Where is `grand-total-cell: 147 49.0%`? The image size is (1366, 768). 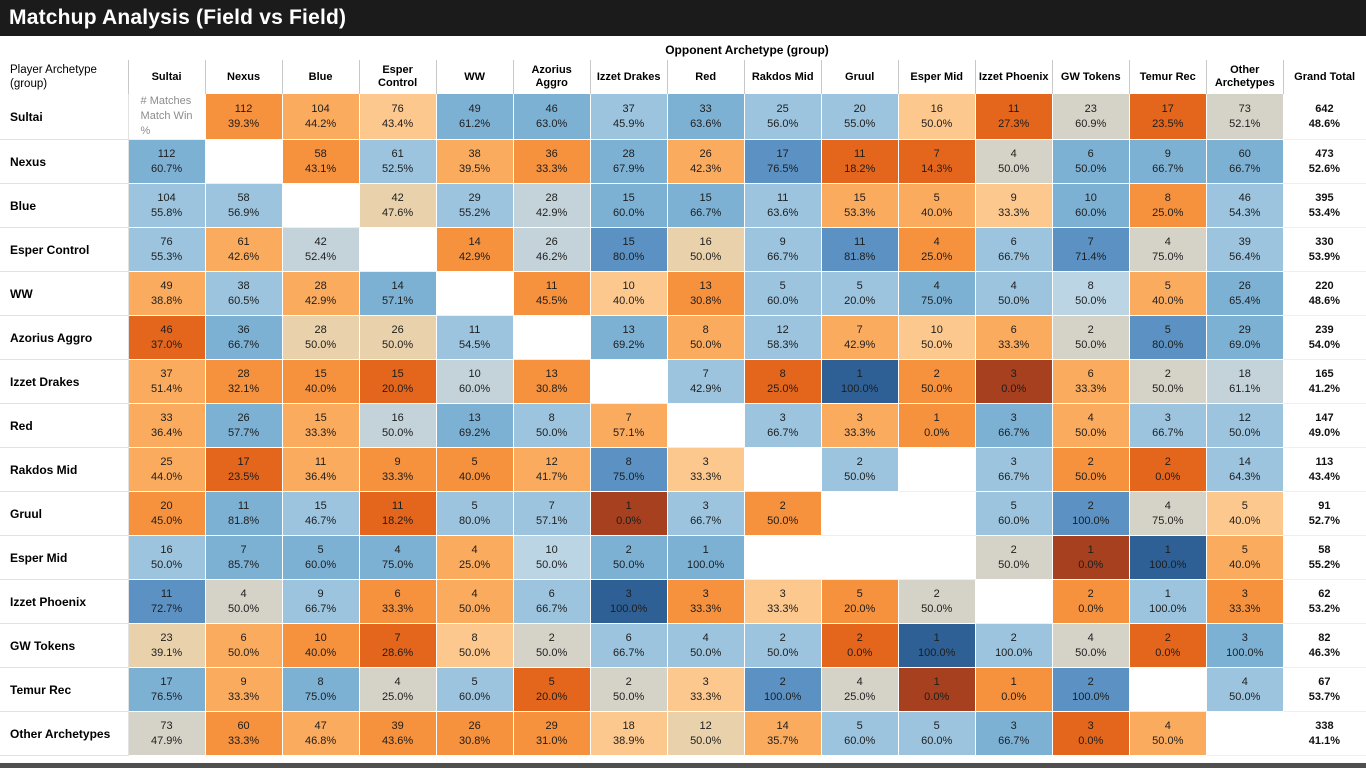 grand-total-cell: 147 49.0% is located at coordinates (1324, 425).